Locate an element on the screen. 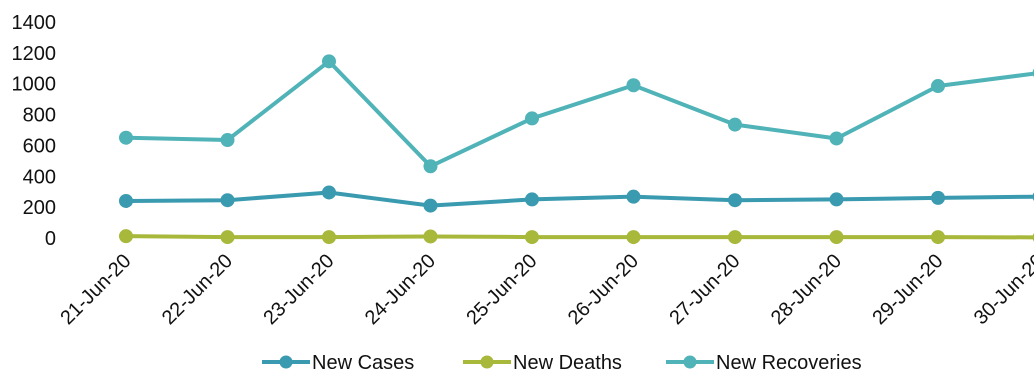 The image size is (1034, 373). y-tick-label: 1400 is located at coordinates (34, 23).